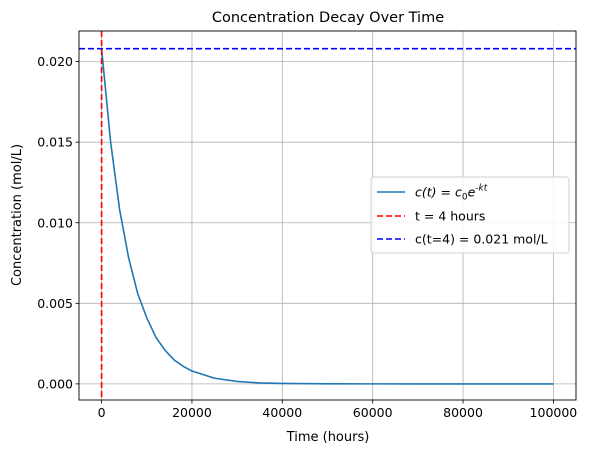  Describe the element at coordinates (481, 239) in the screenshot. I see `legend-label: c(t=4) = 0.021 mol/L` at that location.